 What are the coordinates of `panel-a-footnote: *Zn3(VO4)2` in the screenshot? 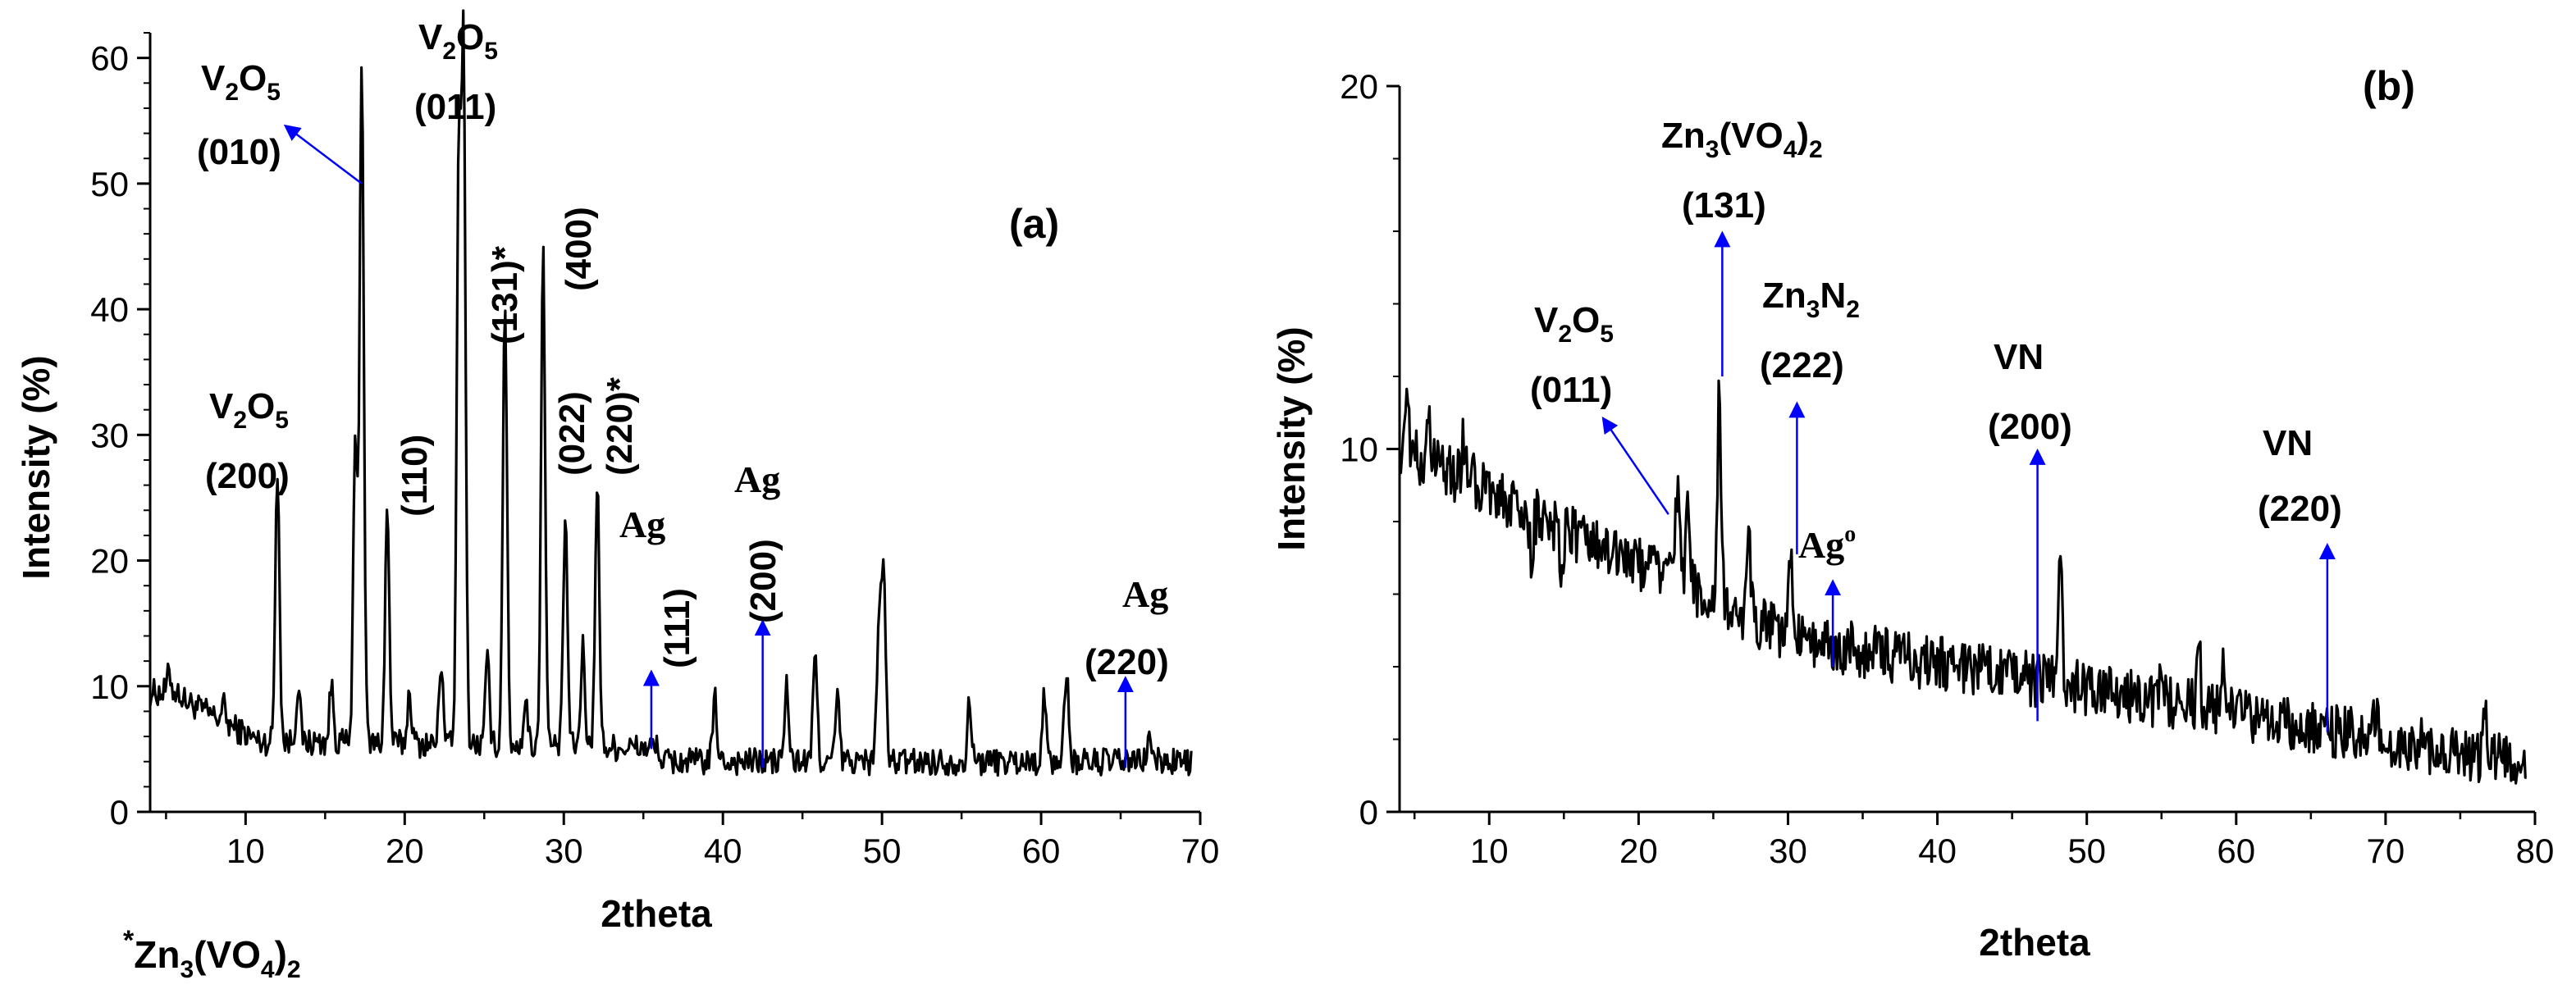 It's located at (212, 954).